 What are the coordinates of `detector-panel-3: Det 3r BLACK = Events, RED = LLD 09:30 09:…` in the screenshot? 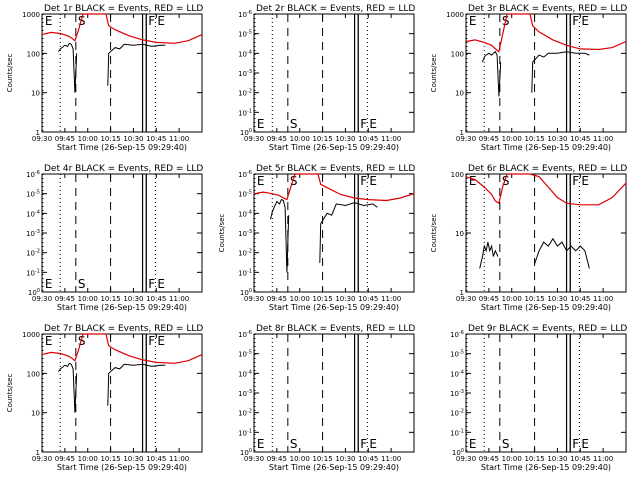 It's located at (528, 78).